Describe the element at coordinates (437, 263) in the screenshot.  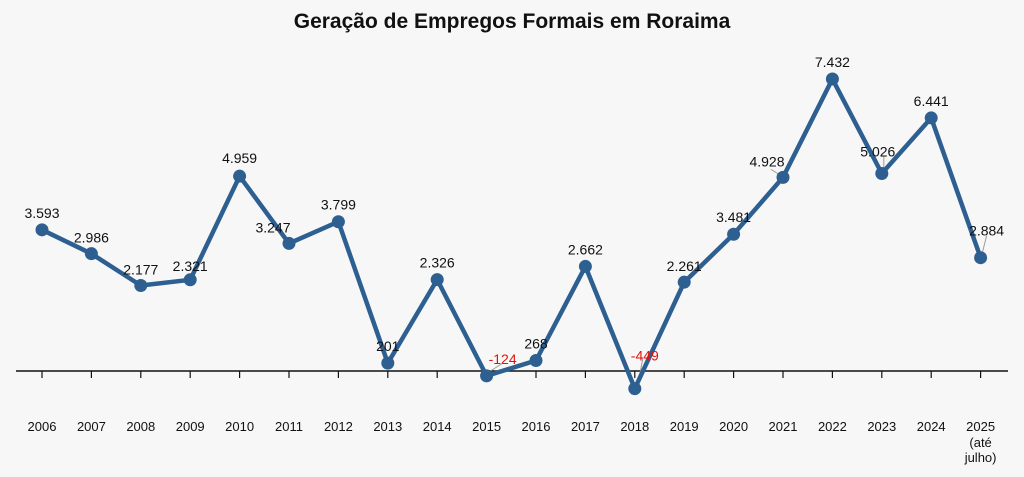
I see `data-label-2014: 2.326` at that location.